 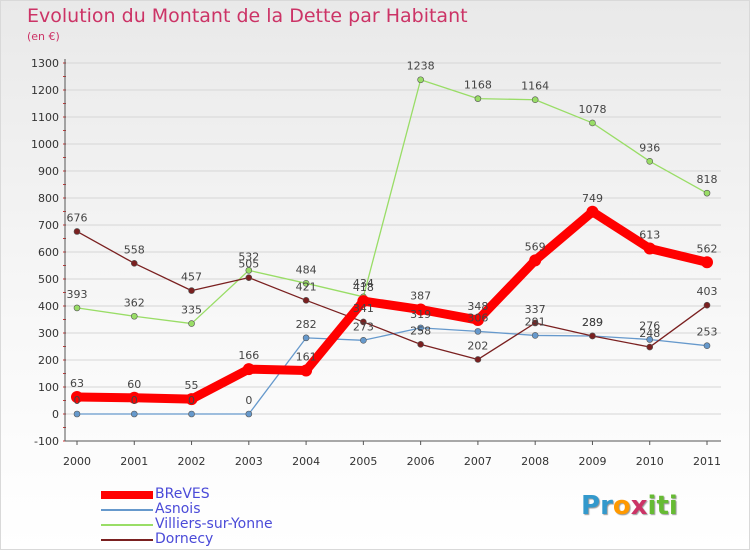 What do you see at coordinates (621, 506) in the screenshot?
I see `logo-letter: o` at bounding box center [621, 506].